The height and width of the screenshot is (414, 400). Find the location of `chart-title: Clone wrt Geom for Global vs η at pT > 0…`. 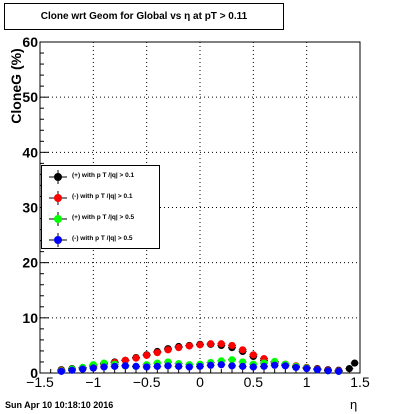

chart-title: Clone wrt Geom for Global vs η at pT > 0… is located at coordinates (144, 16).